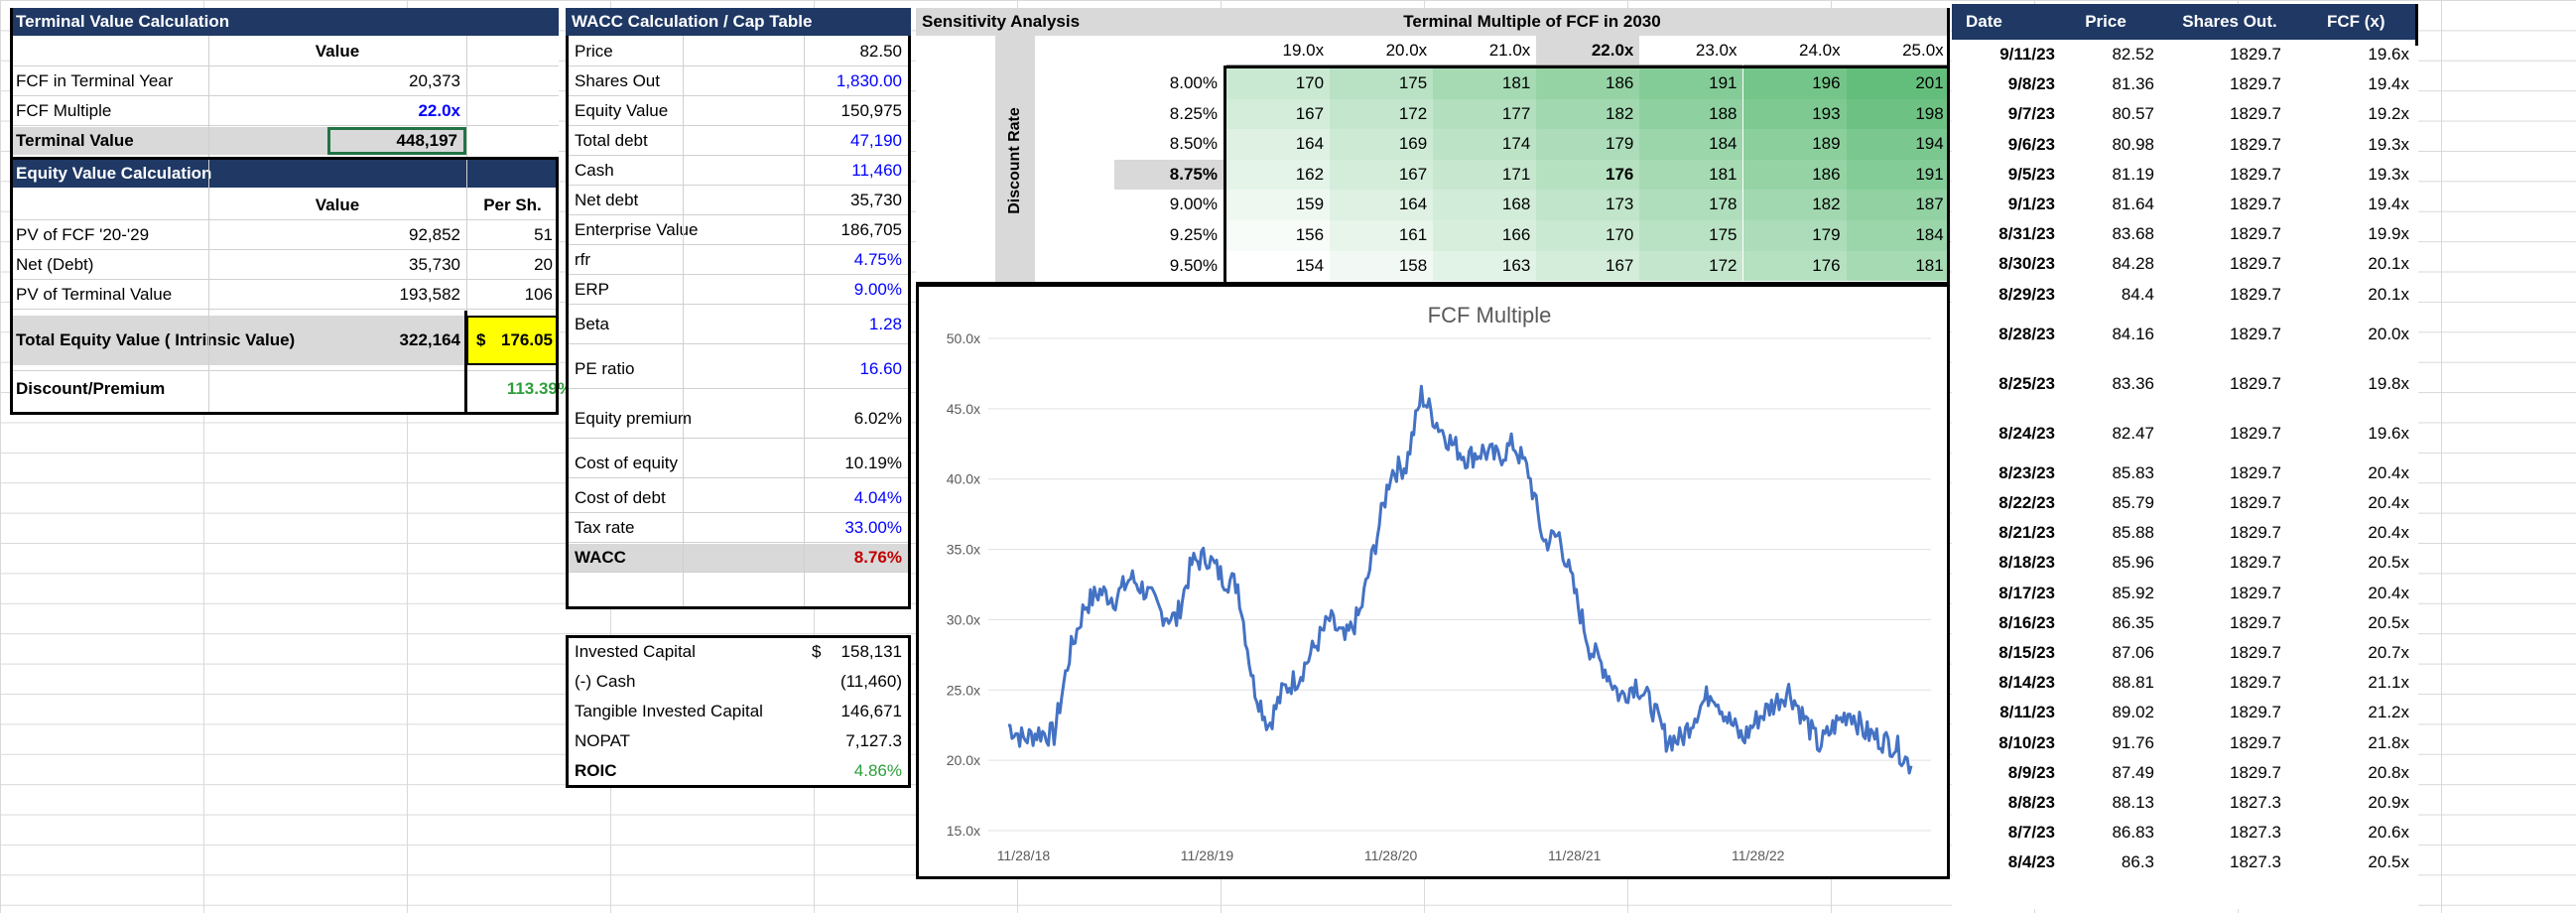  I want to click on history-price: 85.92, so click(2133, 592).